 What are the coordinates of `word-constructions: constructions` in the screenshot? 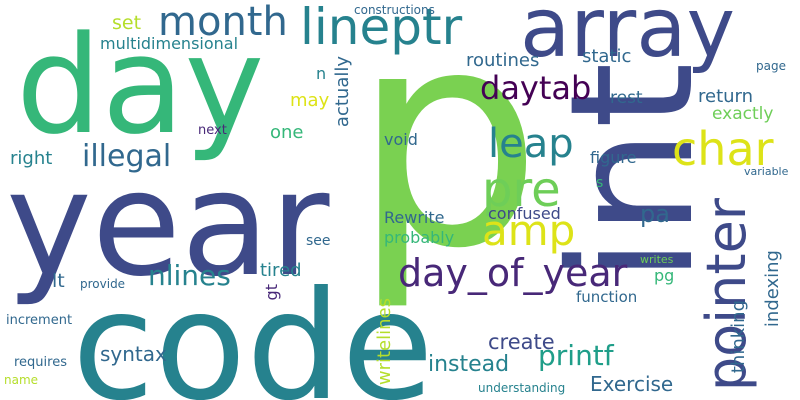 It's located at (394, 10).